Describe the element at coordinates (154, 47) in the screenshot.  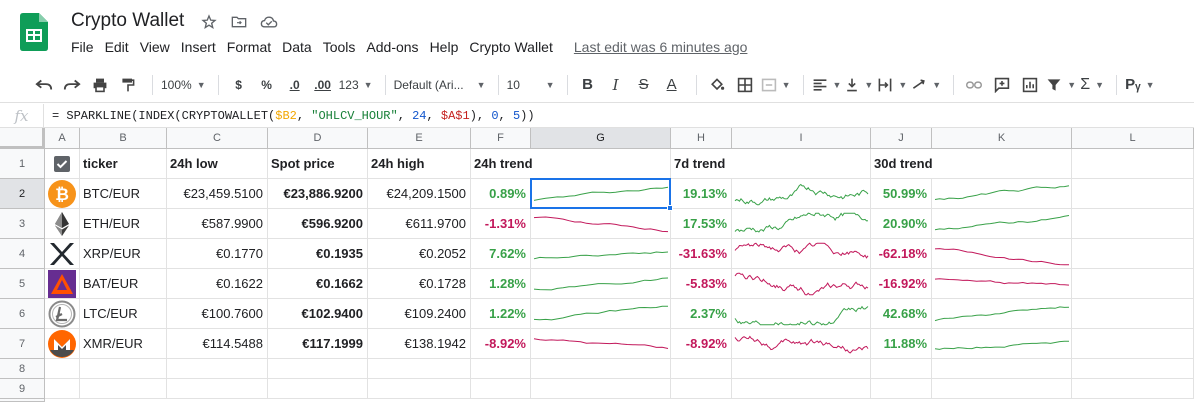
I see `menu-view: View` at that location.